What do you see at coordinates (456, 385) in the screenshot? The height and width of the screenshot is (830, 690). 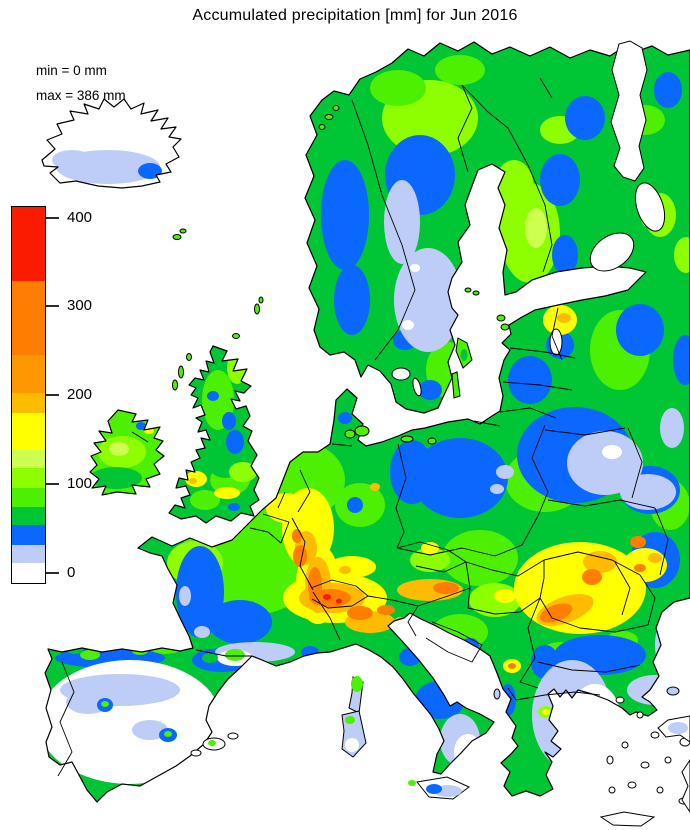 I see `oland` at bounding box center [456, 385].